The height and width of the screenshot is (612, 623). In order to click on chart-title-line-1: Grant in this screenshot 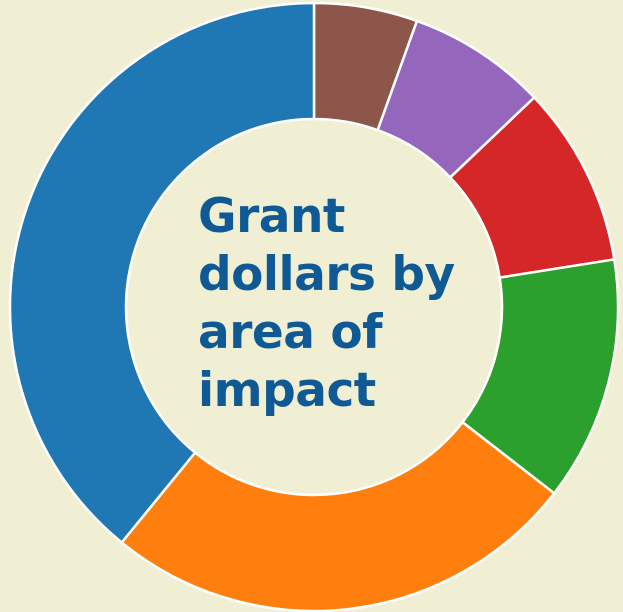, I will do `click(271, 216)`.